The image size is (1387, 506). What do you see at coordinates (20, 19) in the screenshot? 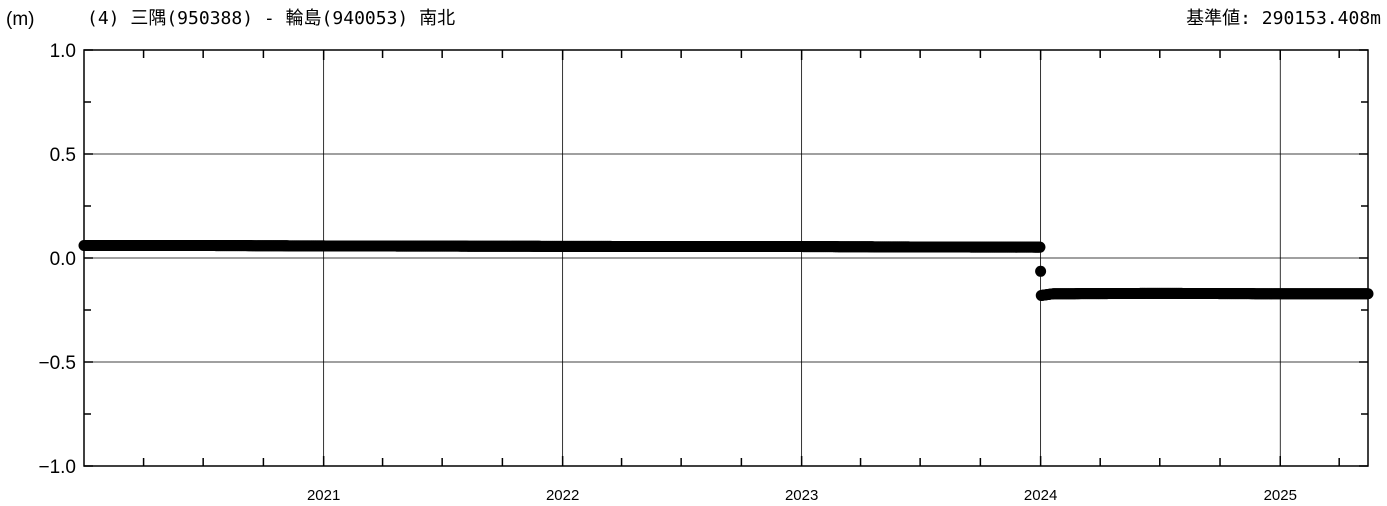
I see `unit-label: (m)` at bounding box center [20, 19].